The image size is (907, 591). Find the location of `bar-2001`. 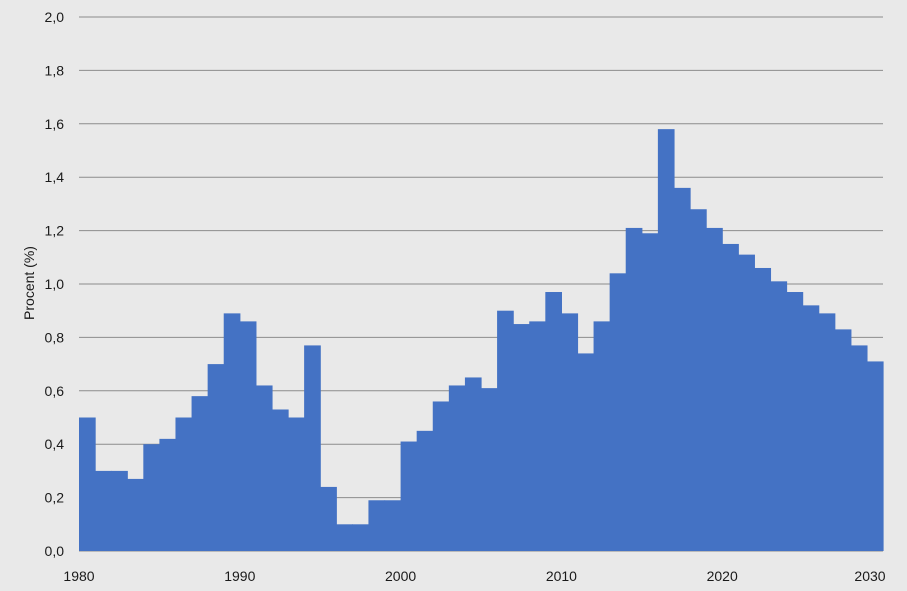

bar-2001 is located at coordinates (425, 490).